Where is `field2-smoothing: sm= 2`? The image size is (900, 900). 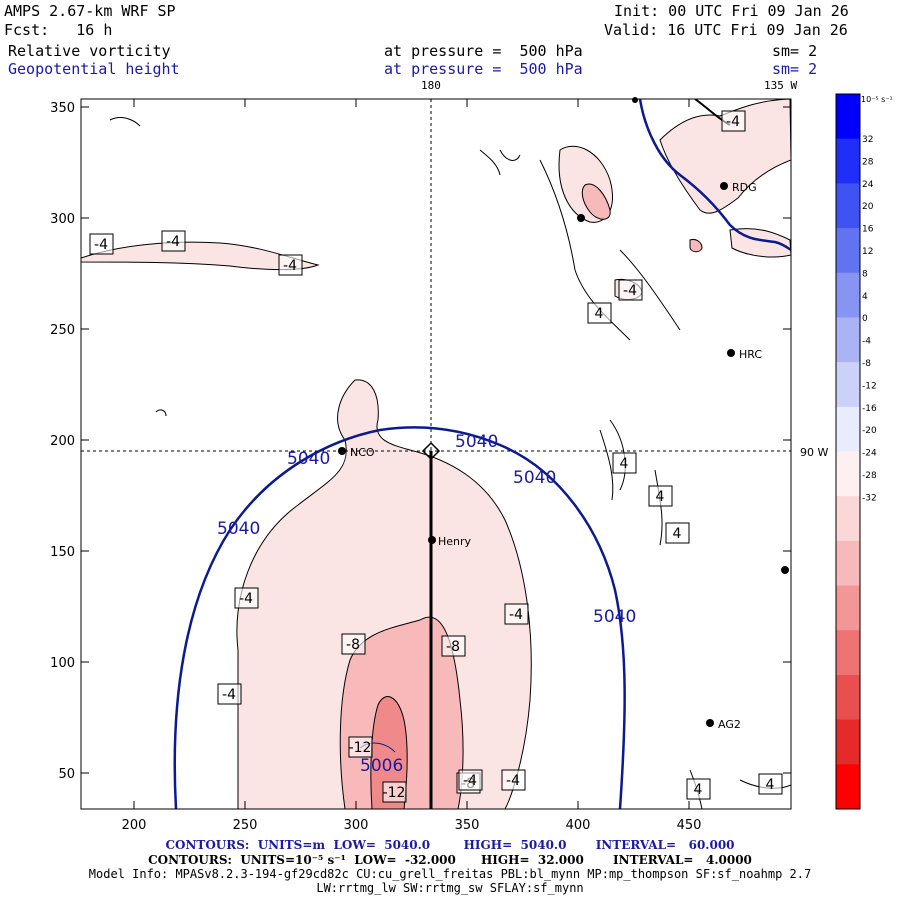 field2-smoothing: sm= 2 is located at coordinates (795, 69).